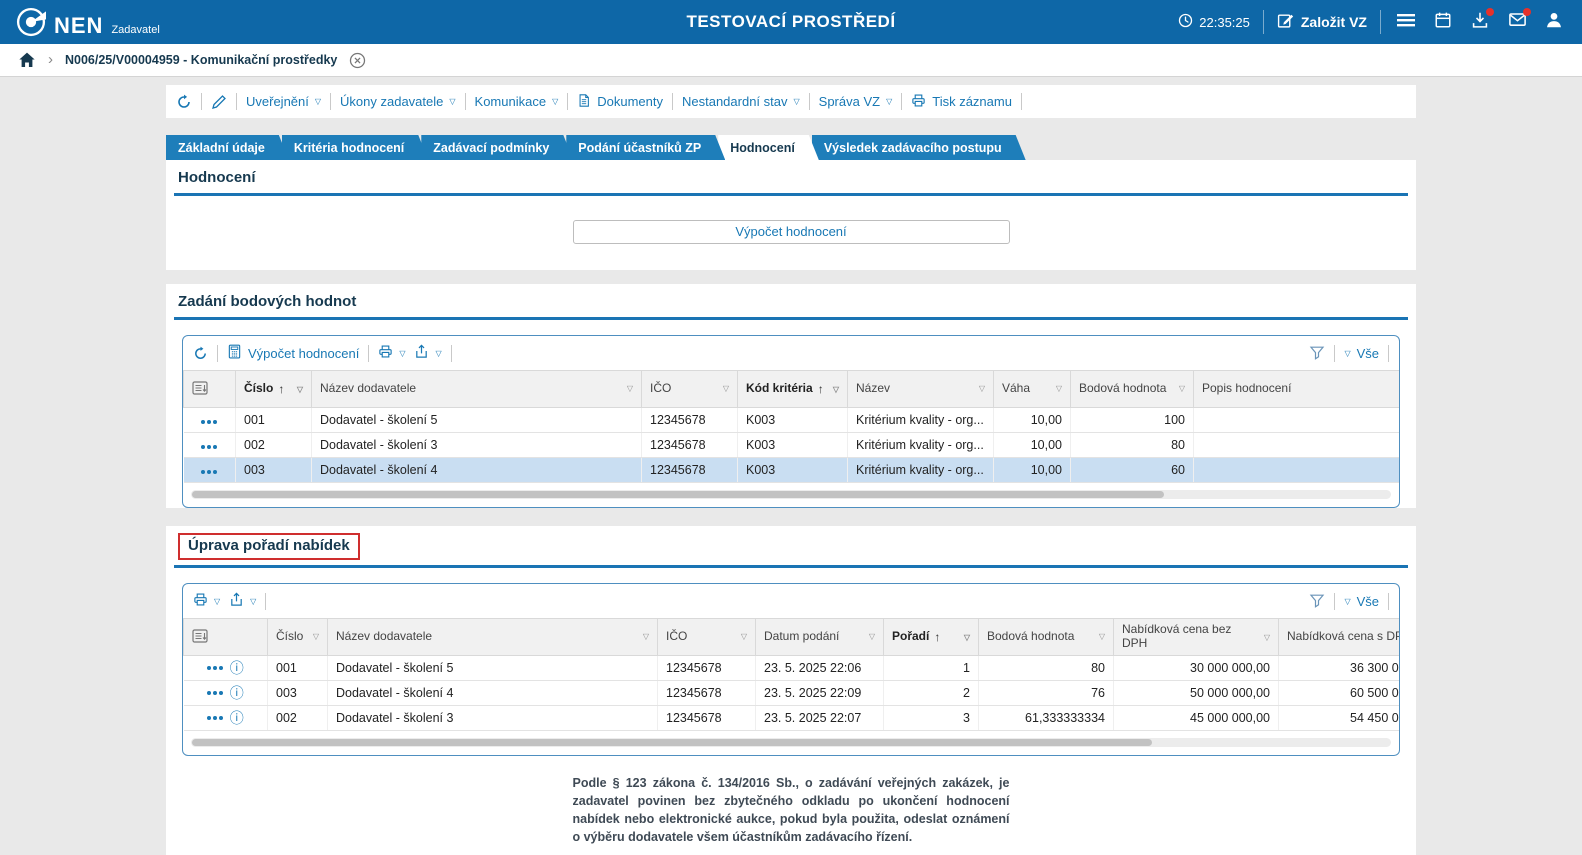  Describe the element at coordinates (1322, 22) in the screenshot. I see `create-vz-button: Založit VZ` at that location.